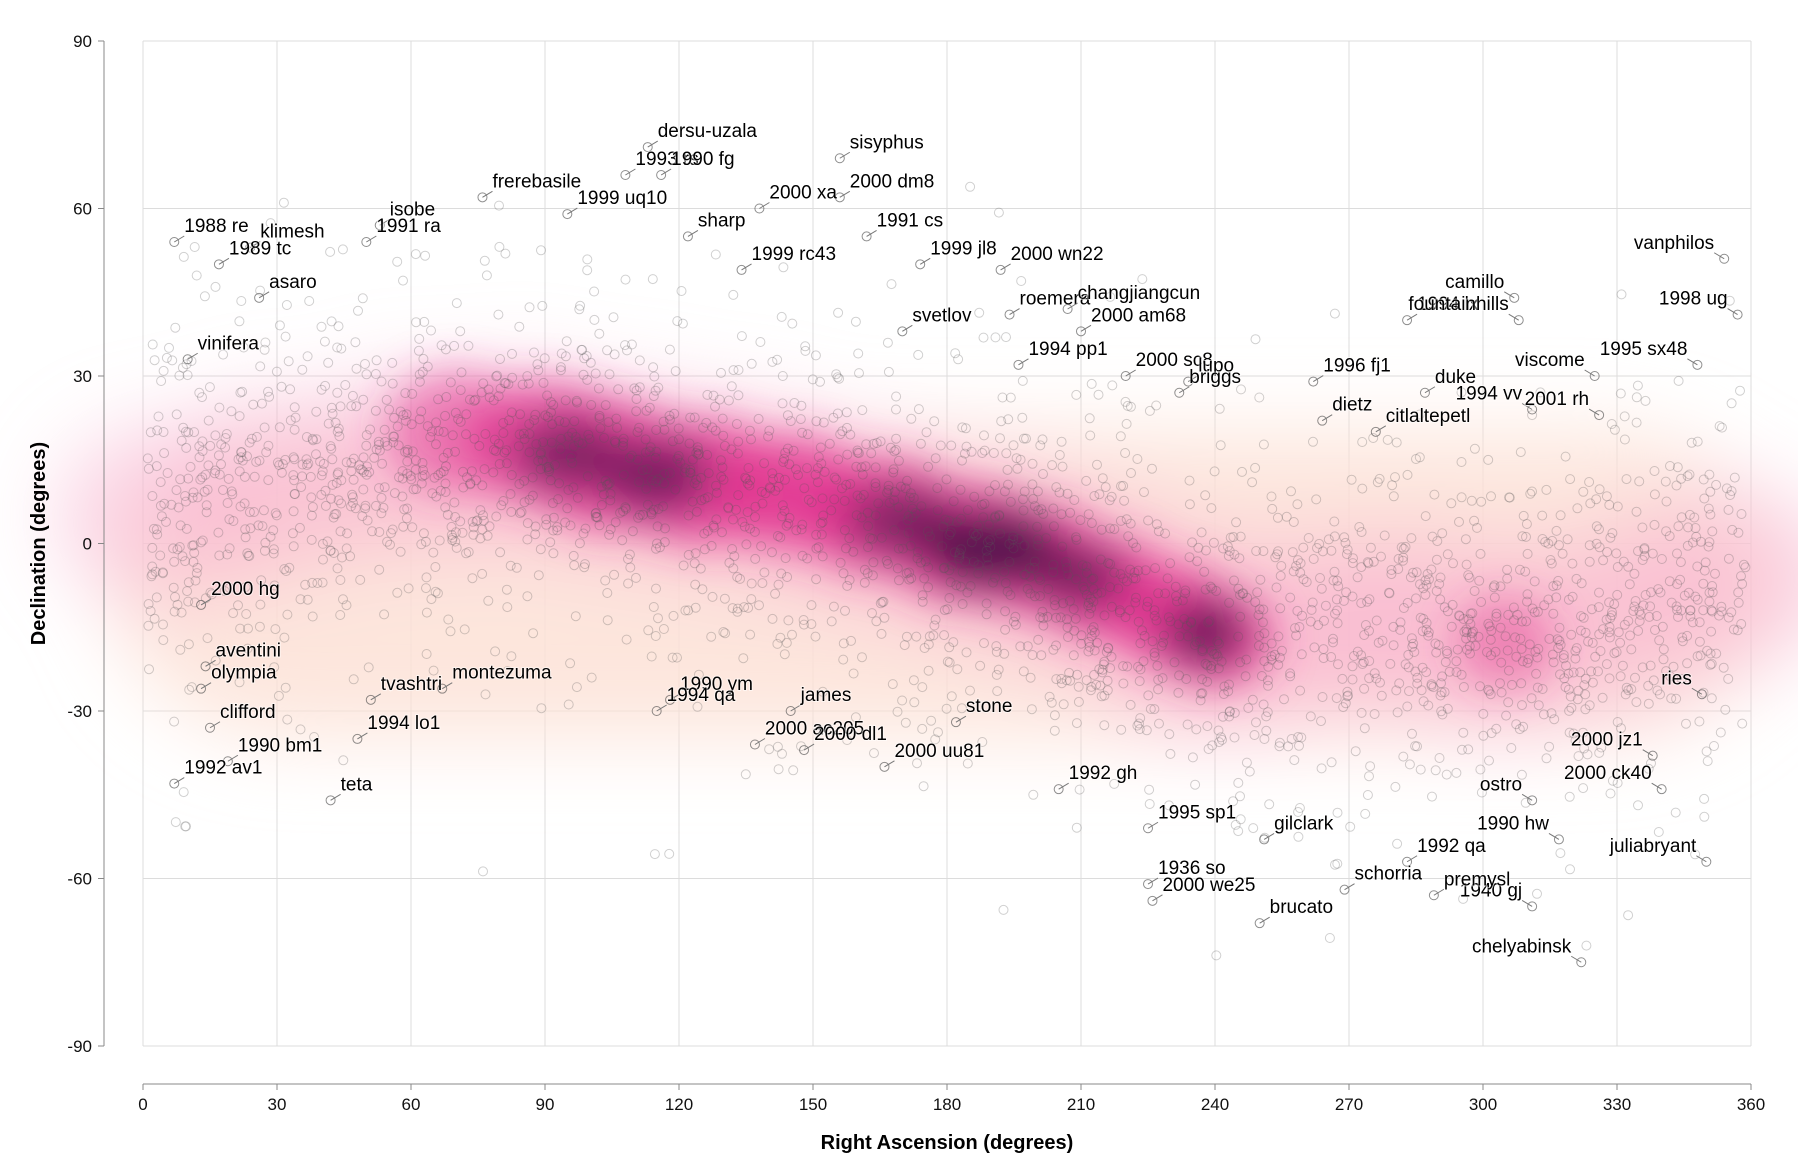  Describe the element at coordinates (1693, 299) in the screenshot. I see `point-label: 1998 ug` at that location.